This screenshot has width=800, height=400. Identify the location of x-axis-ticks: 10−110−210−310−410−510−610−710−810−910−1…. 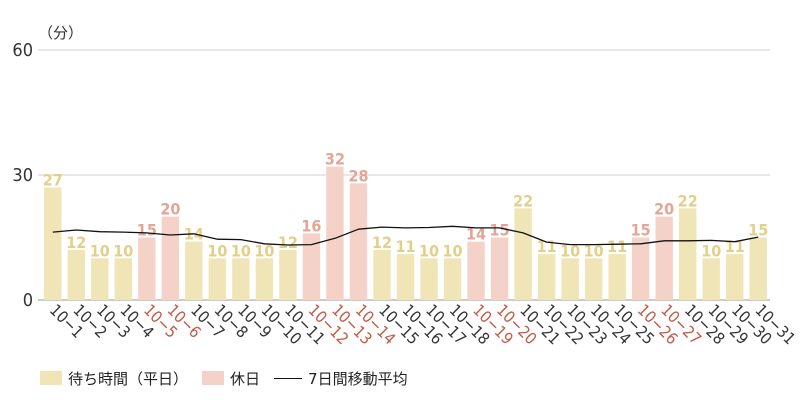
(422, 324).